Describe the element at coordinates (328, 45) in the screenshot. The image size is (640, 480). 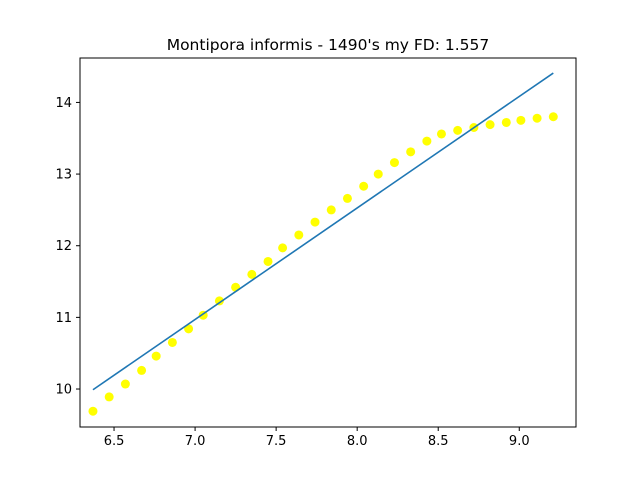
I see `chart-title: Montipora informis - 1490's my FD: 1.557` at that location.